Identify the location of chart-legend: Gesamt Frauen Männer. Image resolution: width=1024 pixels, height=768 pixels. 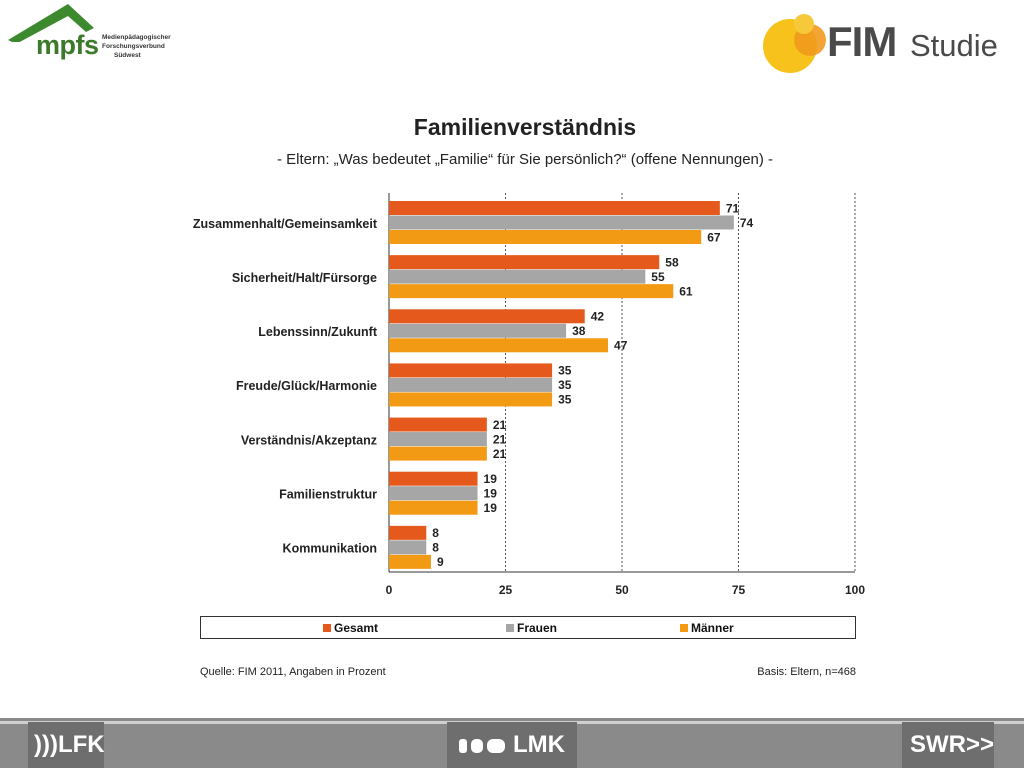
(528, 627).